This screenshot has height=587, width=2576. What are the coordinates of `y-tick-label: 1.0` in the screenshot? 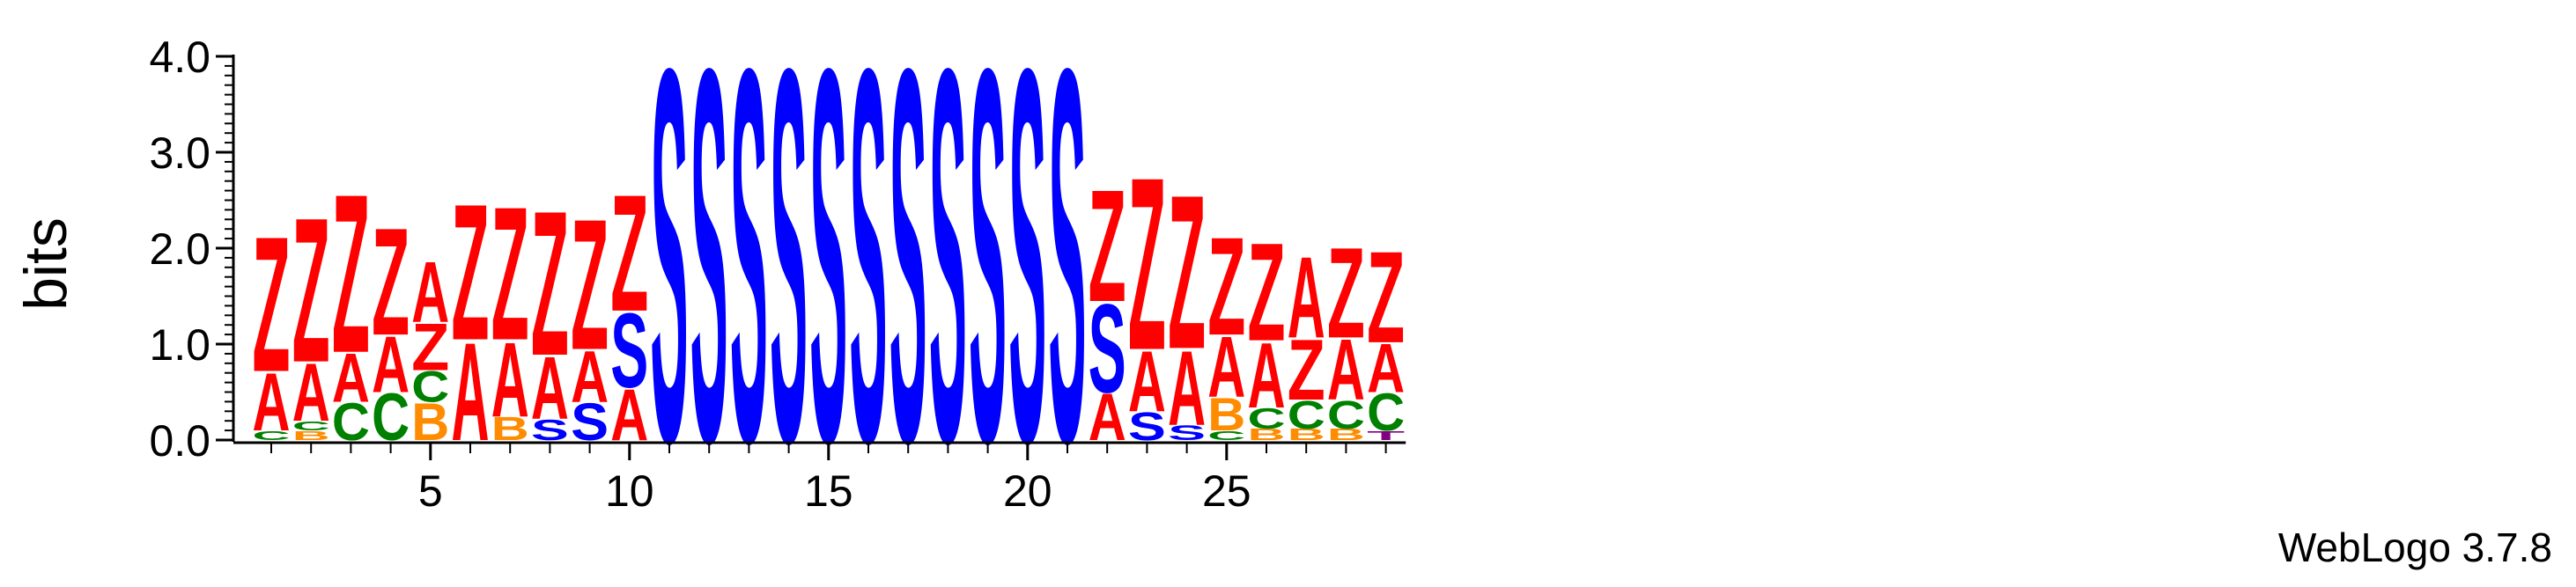 It's located at (179, 345).